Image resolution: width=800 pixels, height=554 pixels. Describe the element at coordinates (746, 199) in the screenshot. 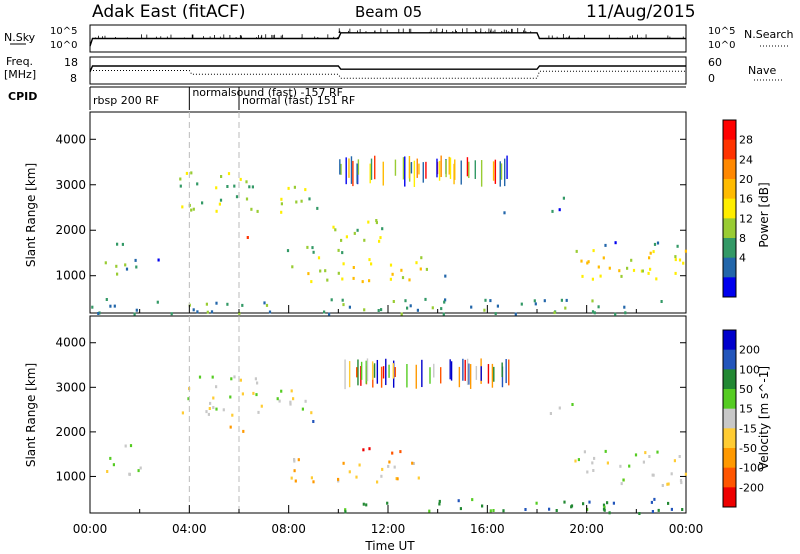

I see `power-colorbar-tick: 16` at that location.